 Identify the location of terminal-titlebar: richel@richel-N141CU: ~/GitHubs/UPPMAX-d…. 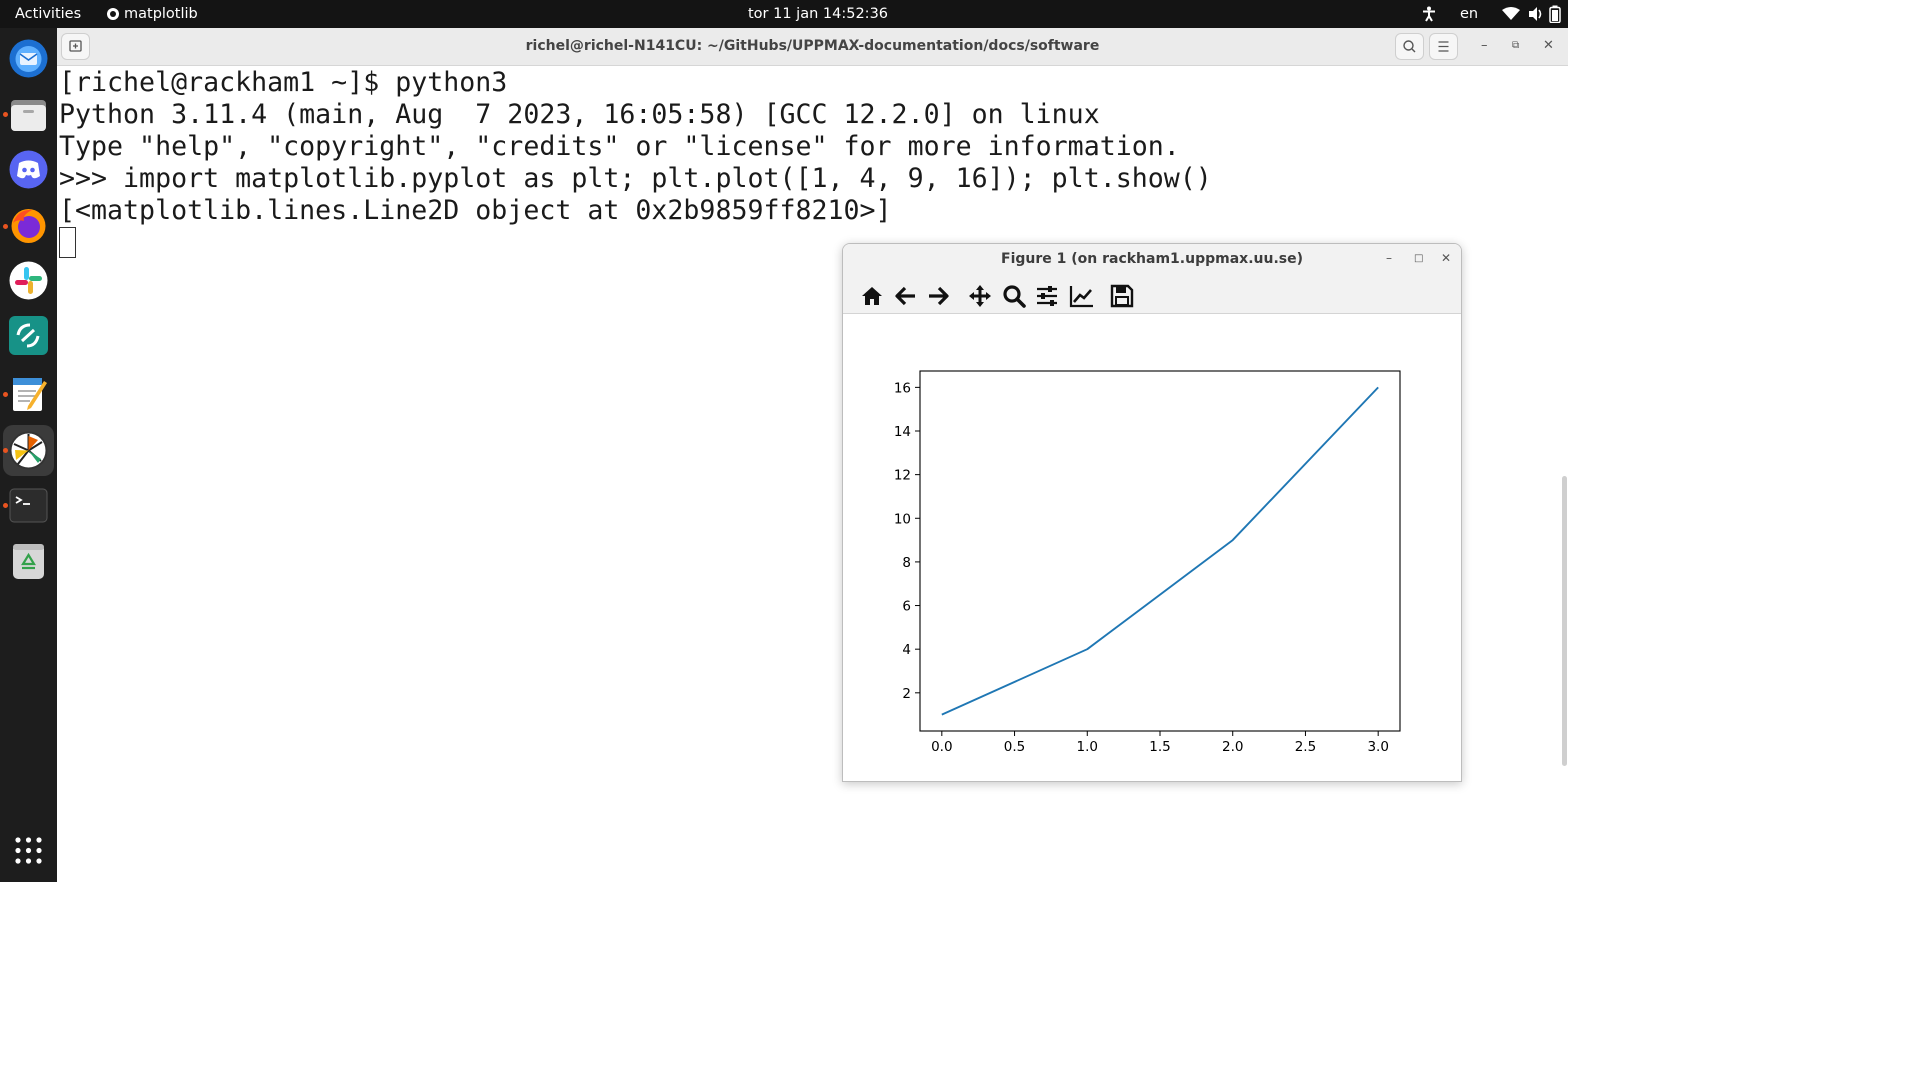
(812, 47).